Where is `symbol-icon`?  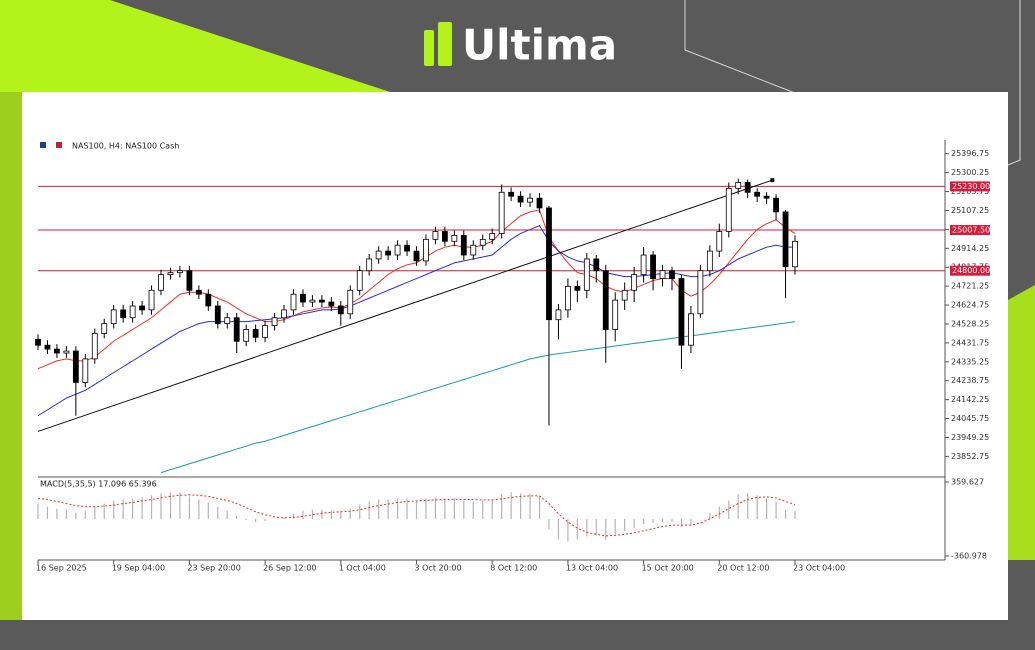 symbol-icon is located at coordinates (59, 145).